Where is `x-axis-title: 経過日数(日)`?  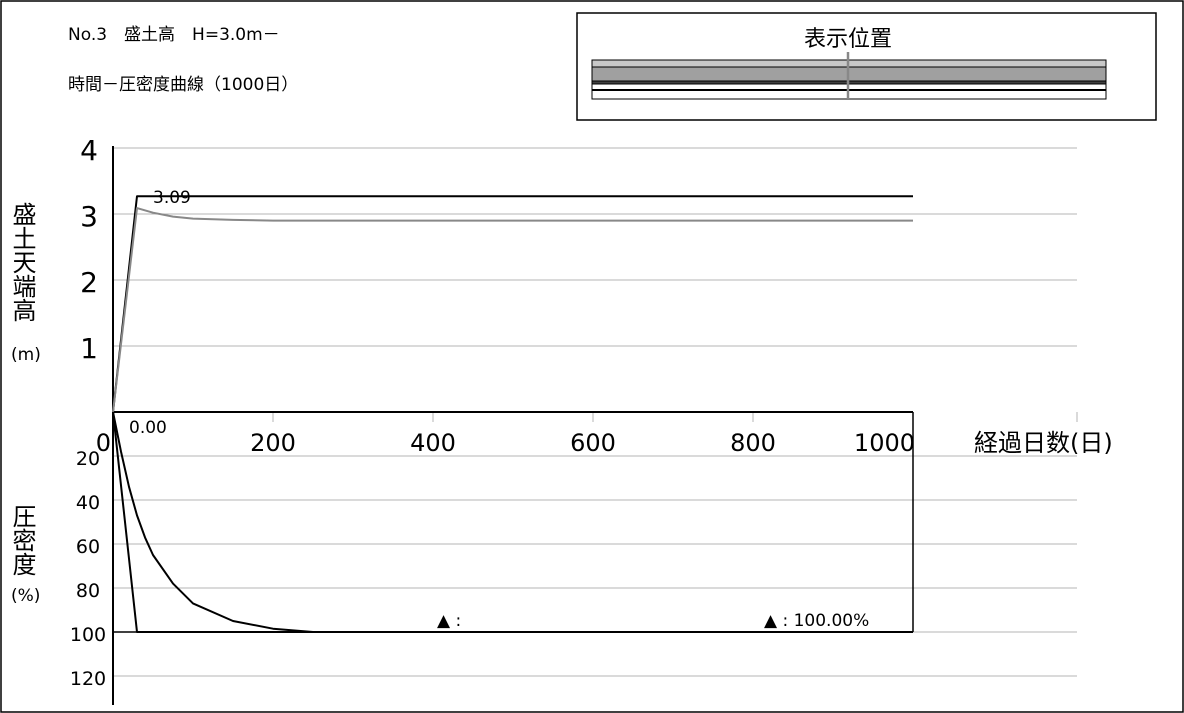
x-axis-title: 経過日数(日) is located at coordinates (1043, 443).